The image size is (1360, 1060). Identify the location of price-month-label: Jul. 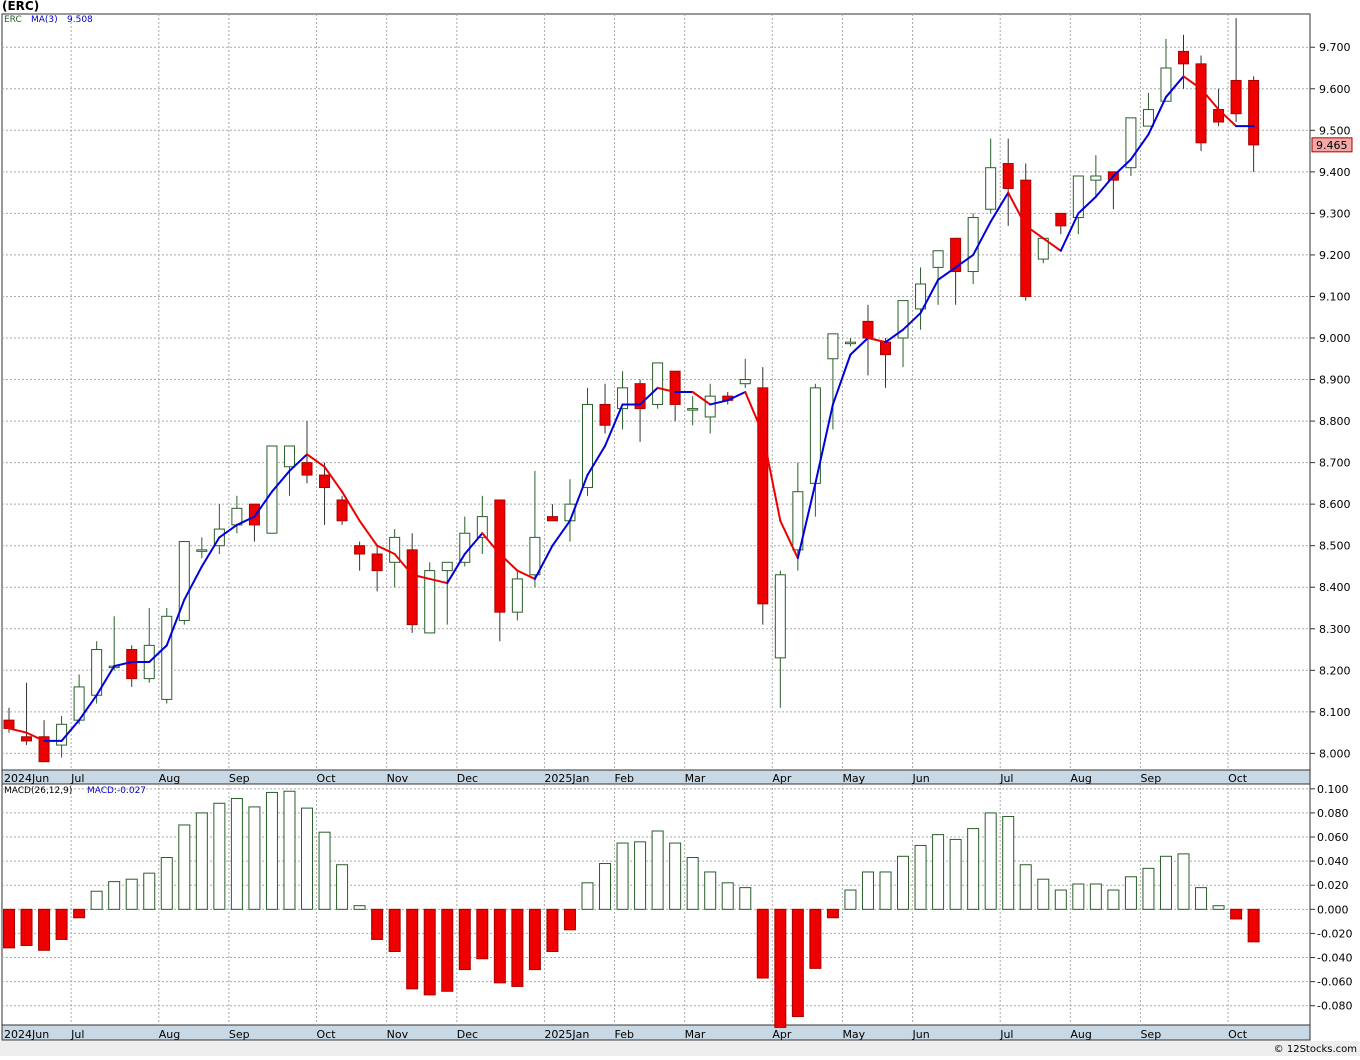
(1006, 778).